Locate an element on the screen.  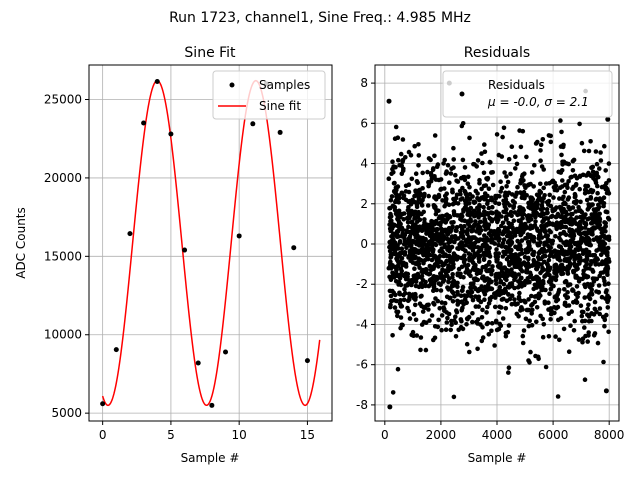
sine-fit-xlabel: Sample # is located at coordinates (210, 458).